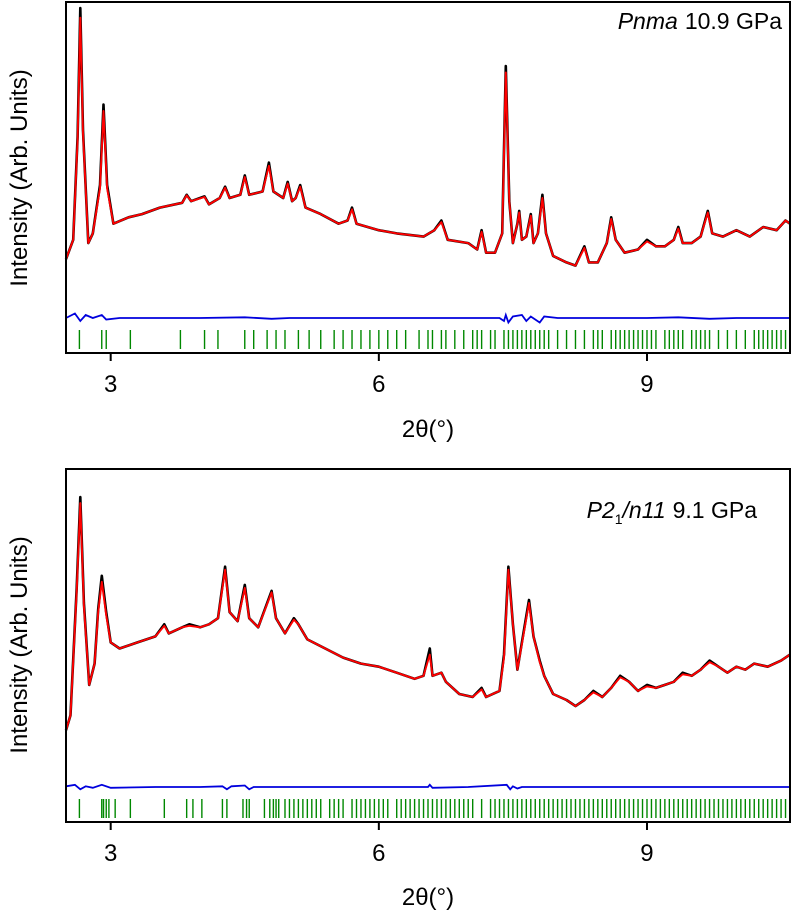 The height and width of the screenshot is (916, 792). I want to click on x-tick-label-bottom-0: 3, so click(110, 853).